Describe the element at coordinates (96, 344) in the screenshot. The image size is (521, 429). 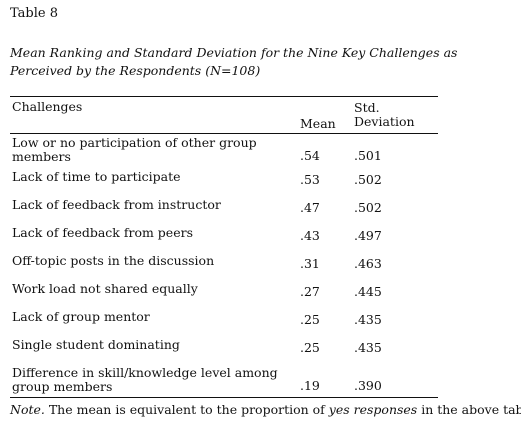
I see `challenge-name-line1: Single student dominating` at that location.